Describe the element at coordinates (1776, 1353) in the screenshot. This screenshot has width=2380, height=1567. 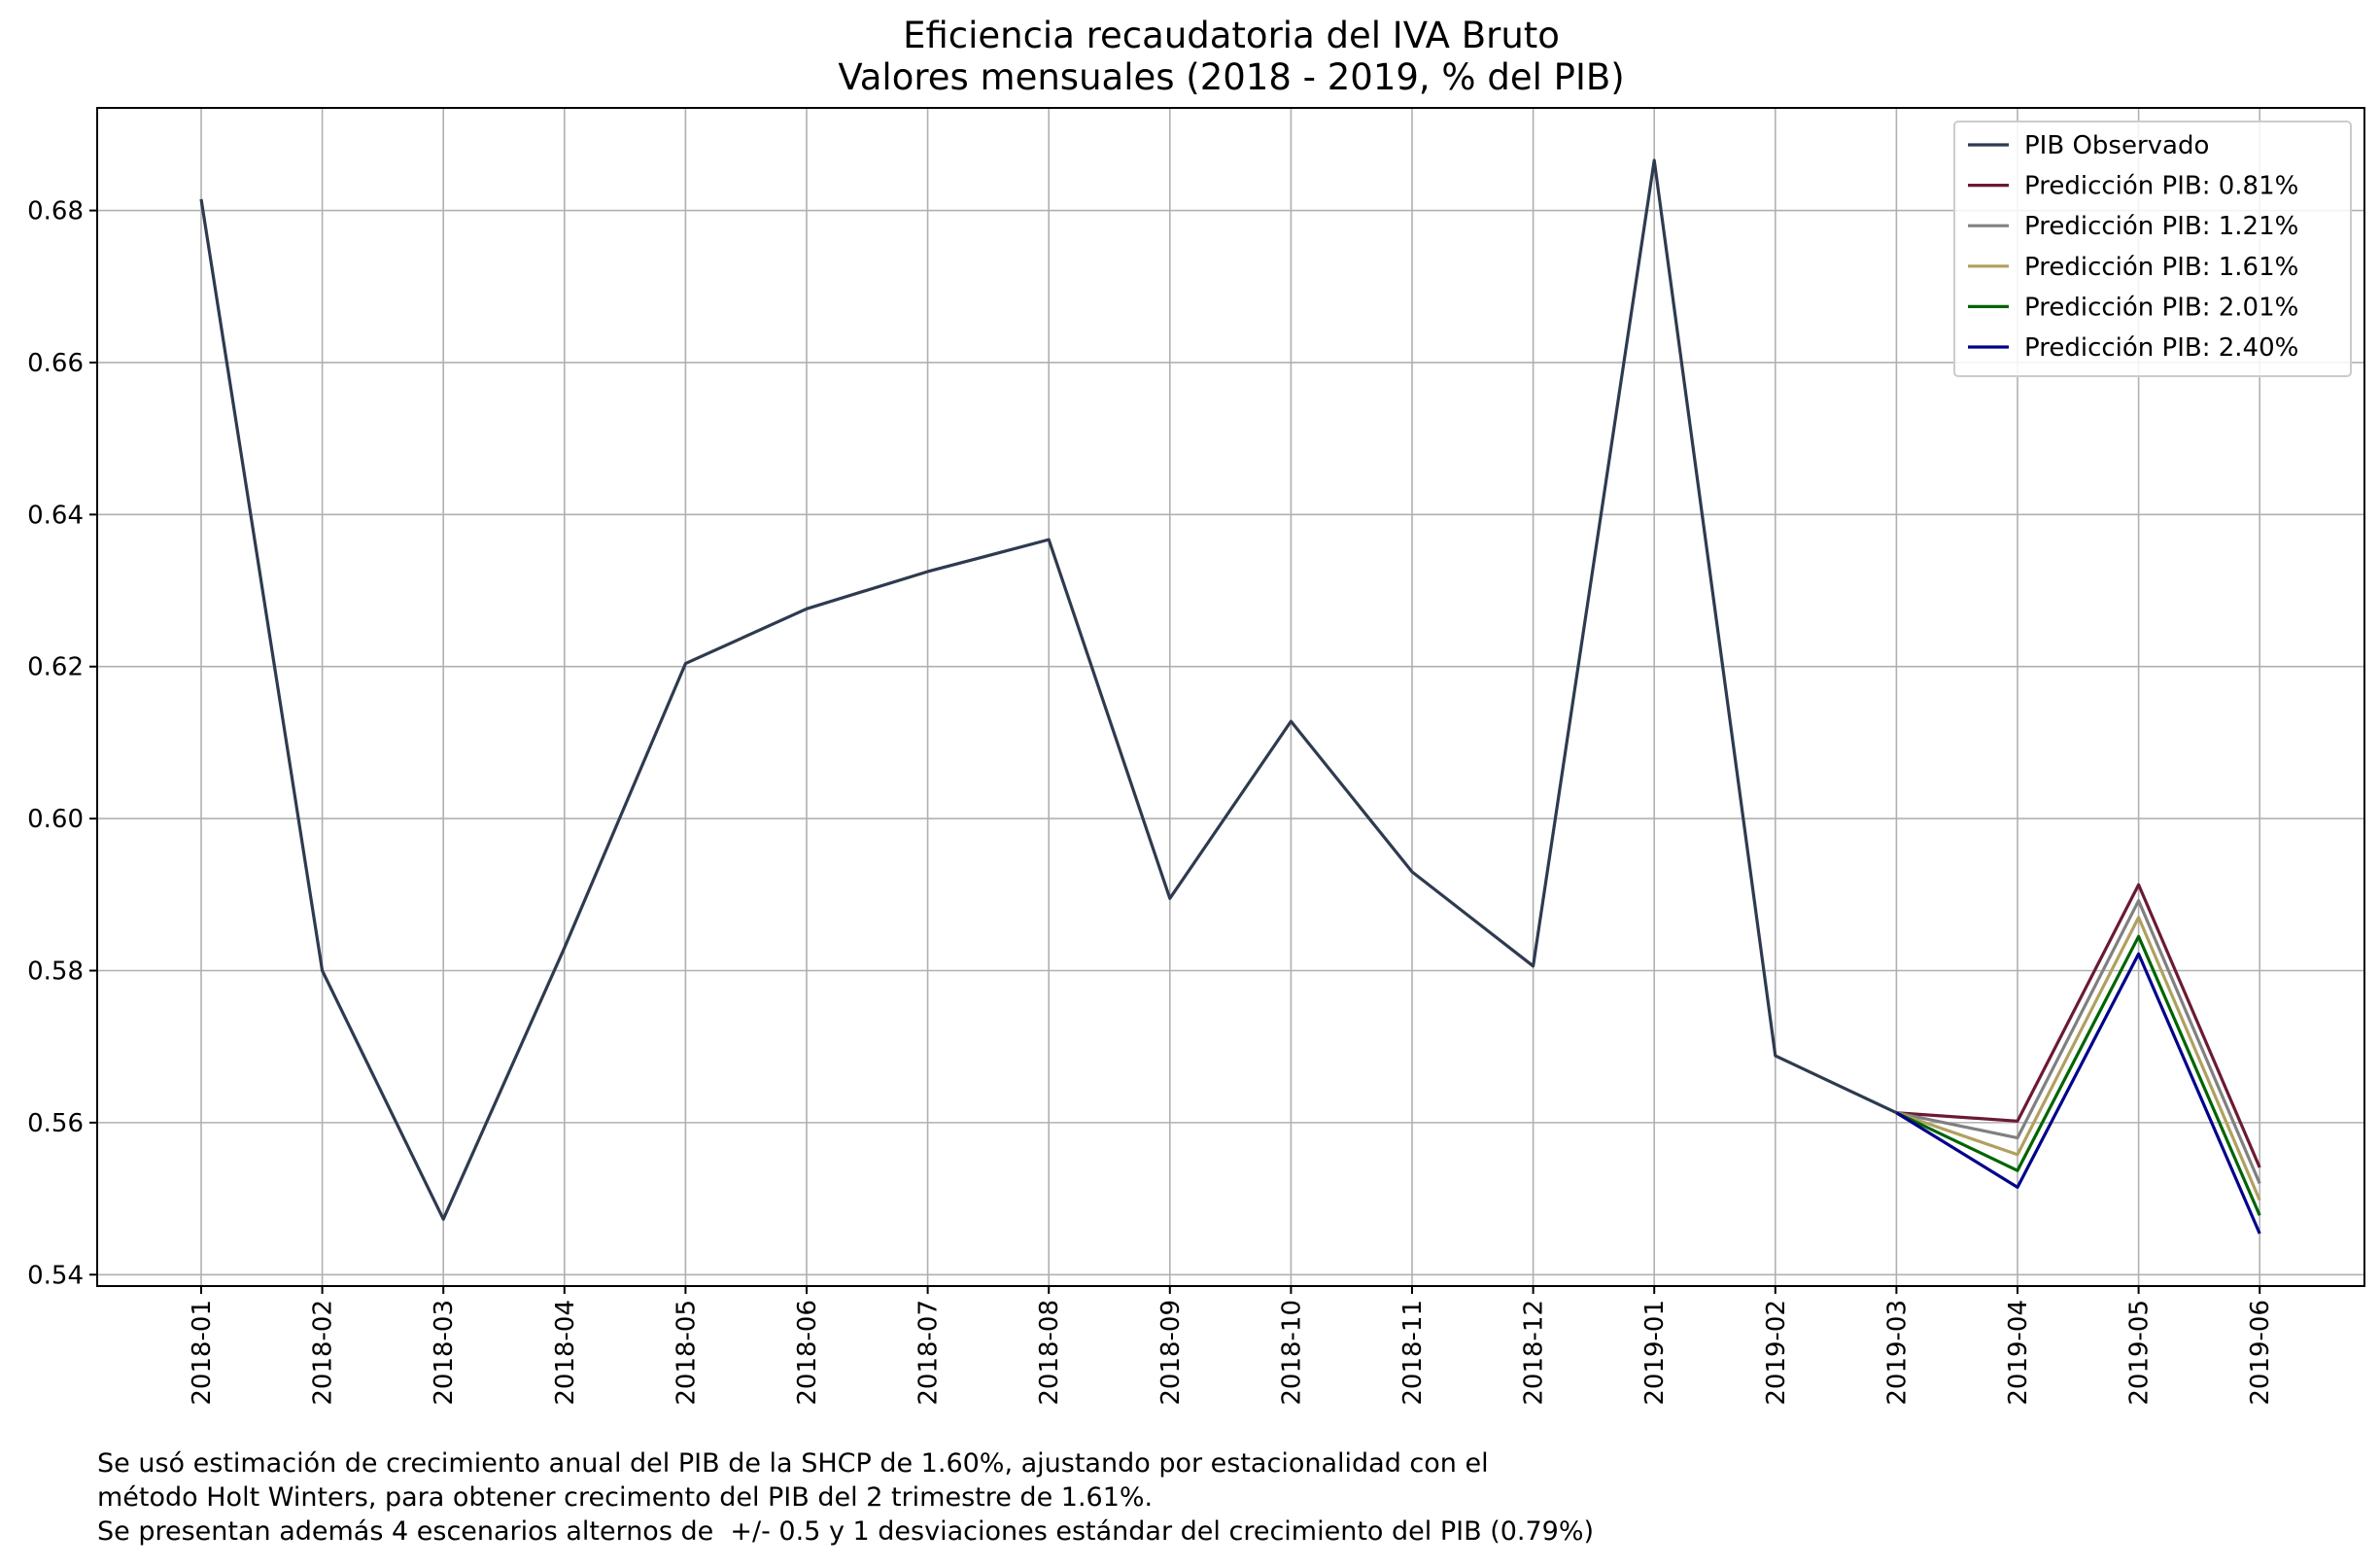
I see `x-tick-label: 2019-02` at that location.